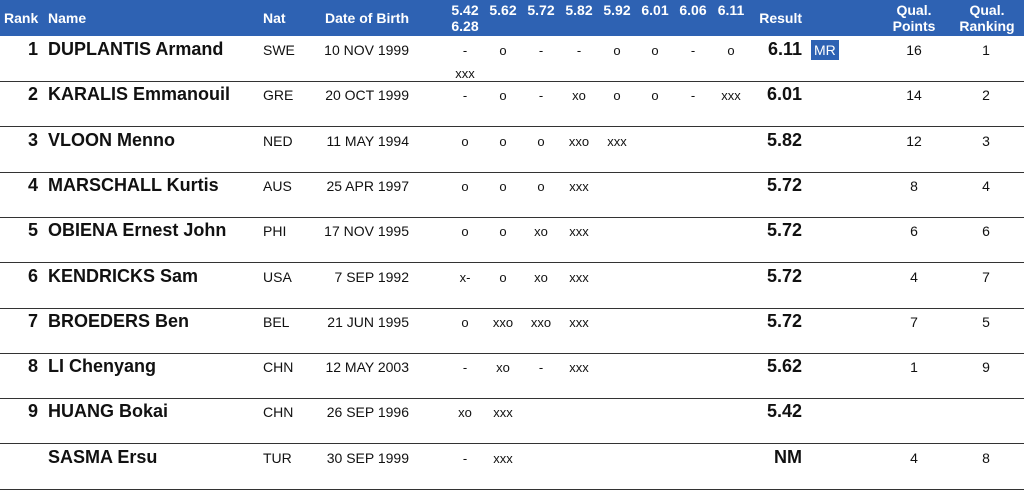 The height and width of the screenshot is (495, 1024). What do you see at coordinates (825, 50) in the screenshot?
I see `record-badge: MR` at bounding box center [825, 50].